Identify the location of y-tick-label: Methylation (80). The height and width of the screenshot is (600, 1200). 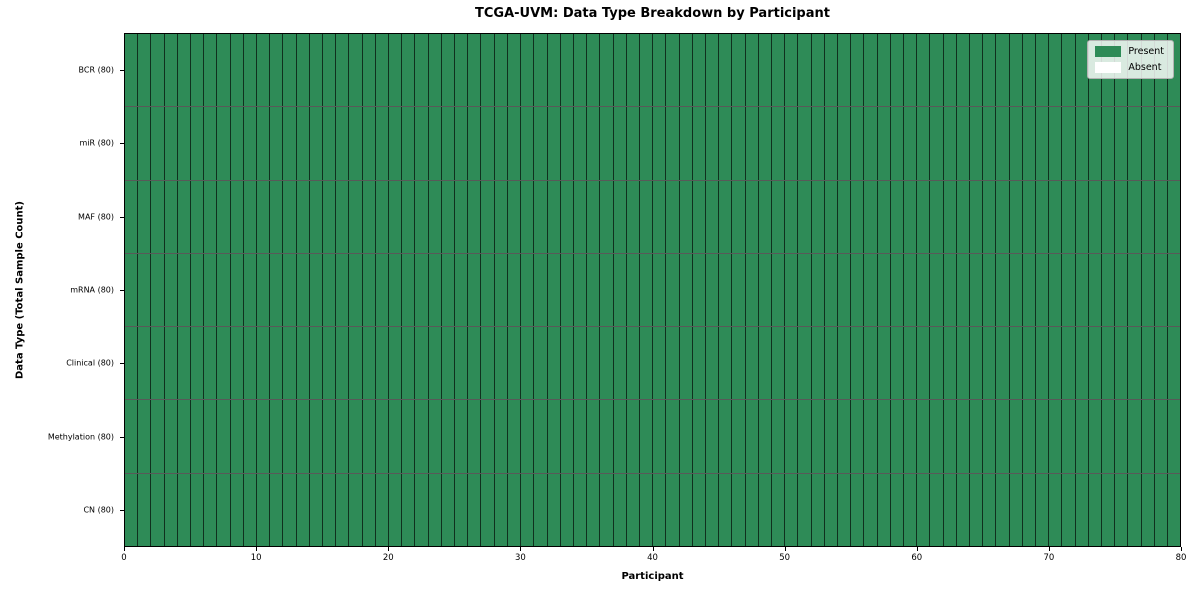
(80, 437).